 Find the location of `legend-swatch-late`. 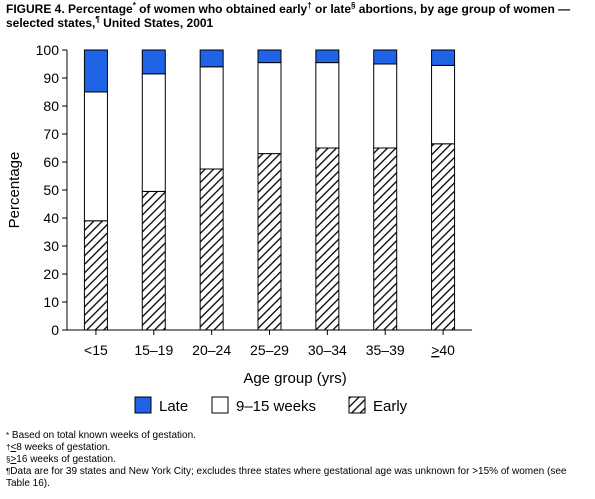

legend-swatch-late is located at coordinates (143, 405).